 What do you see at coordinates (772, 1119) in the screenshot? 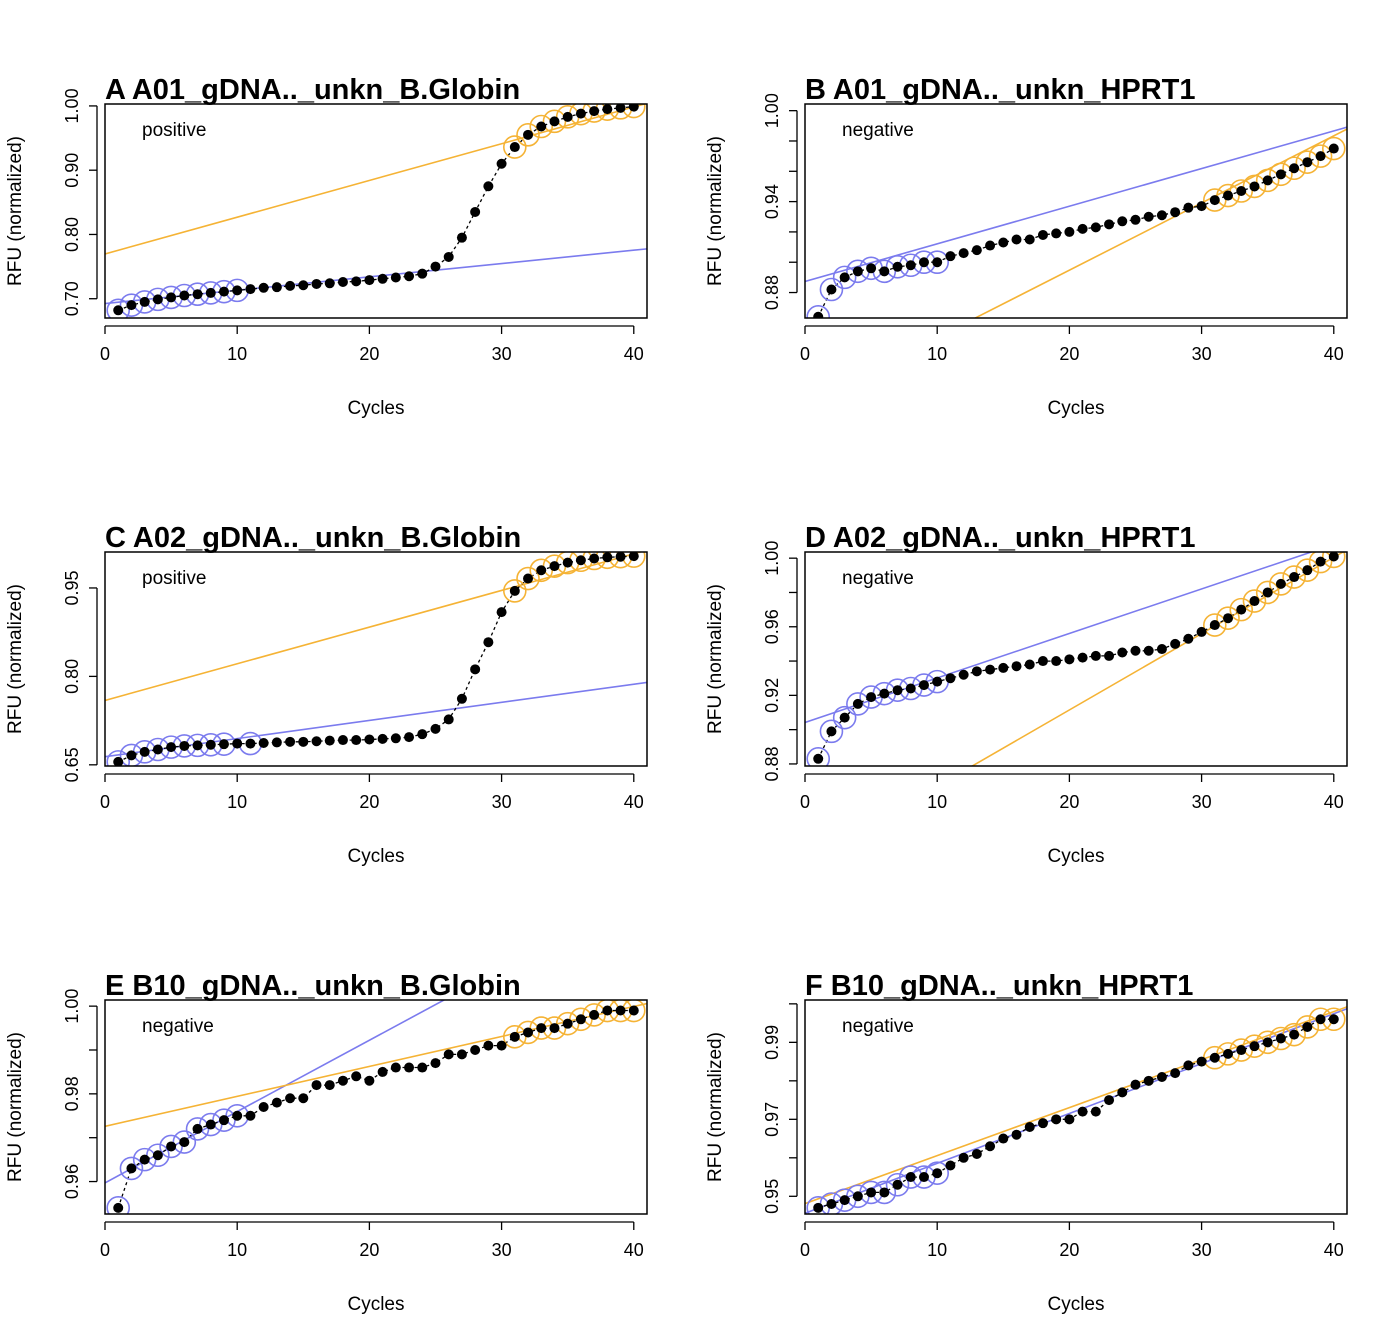
I see `y-tick-label: 0.97` at bounding box center [772, 1119].